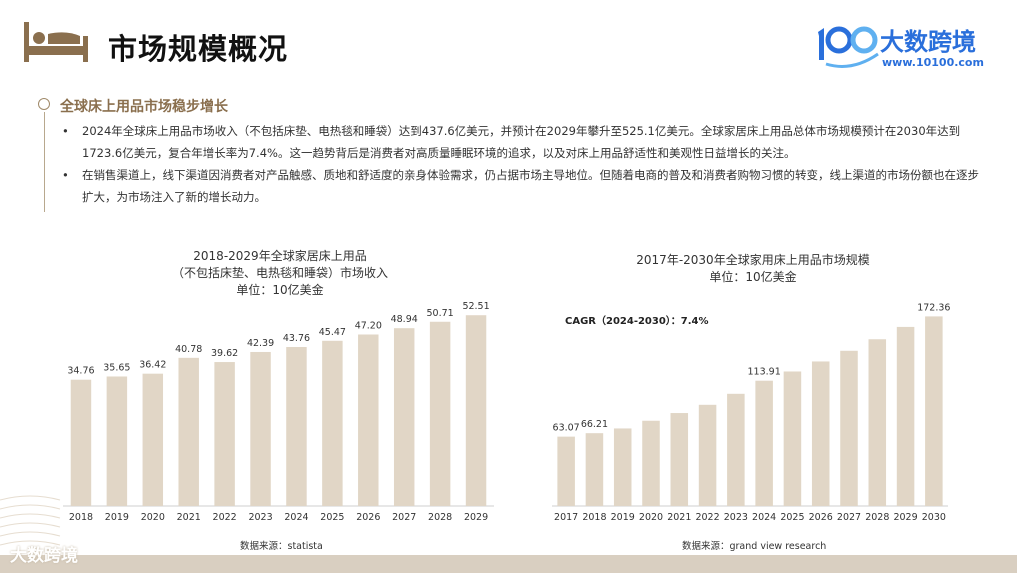  Describe the element at coordinates (44, 162) in the screenshot. I see `timeline-line` at that location.